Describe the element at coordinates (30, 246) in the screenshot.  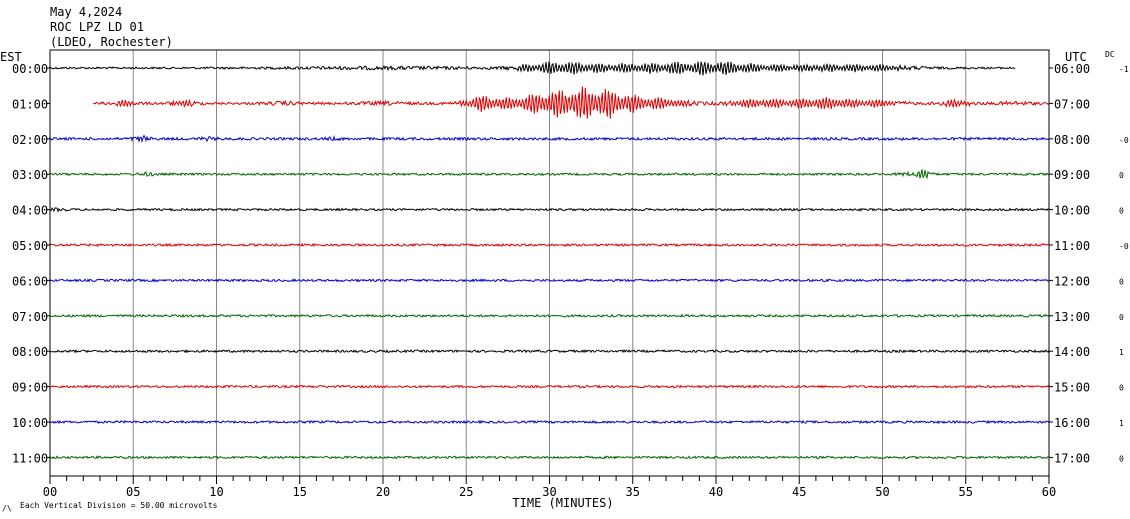
I see `est-label-0500: 05:00` at that location.